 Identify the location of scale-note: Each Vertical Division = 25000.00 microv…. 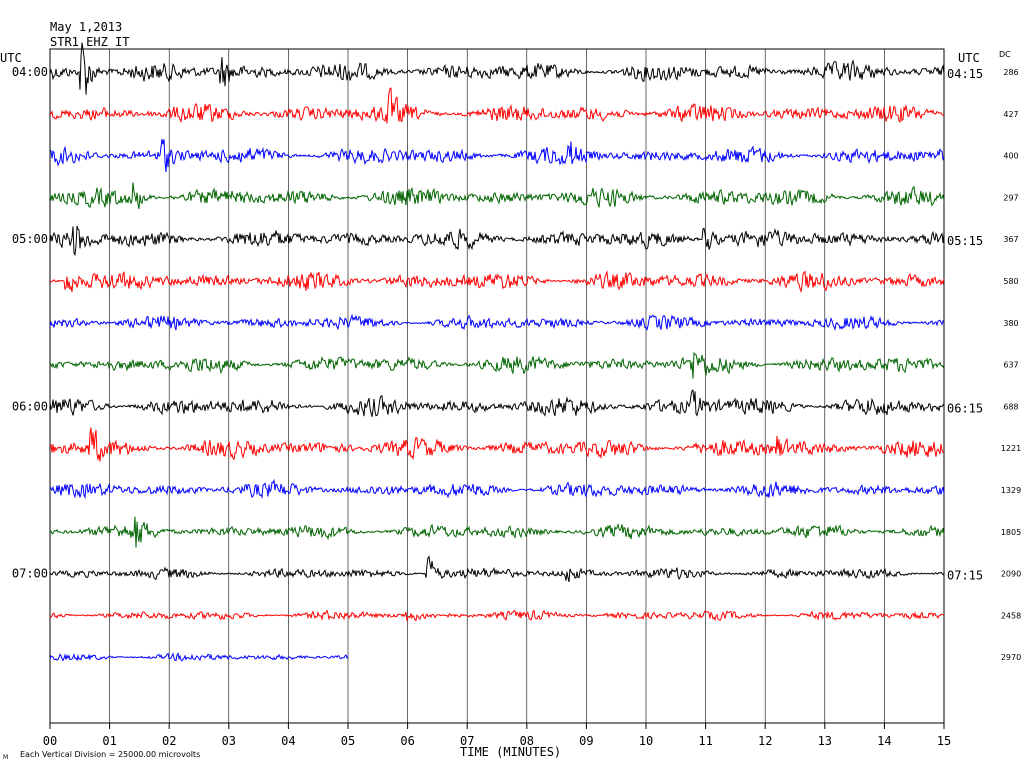
(110, 754).